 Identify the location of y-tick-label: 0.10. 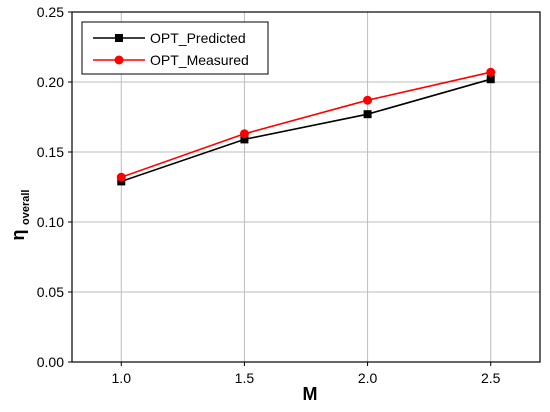
(50, 222).